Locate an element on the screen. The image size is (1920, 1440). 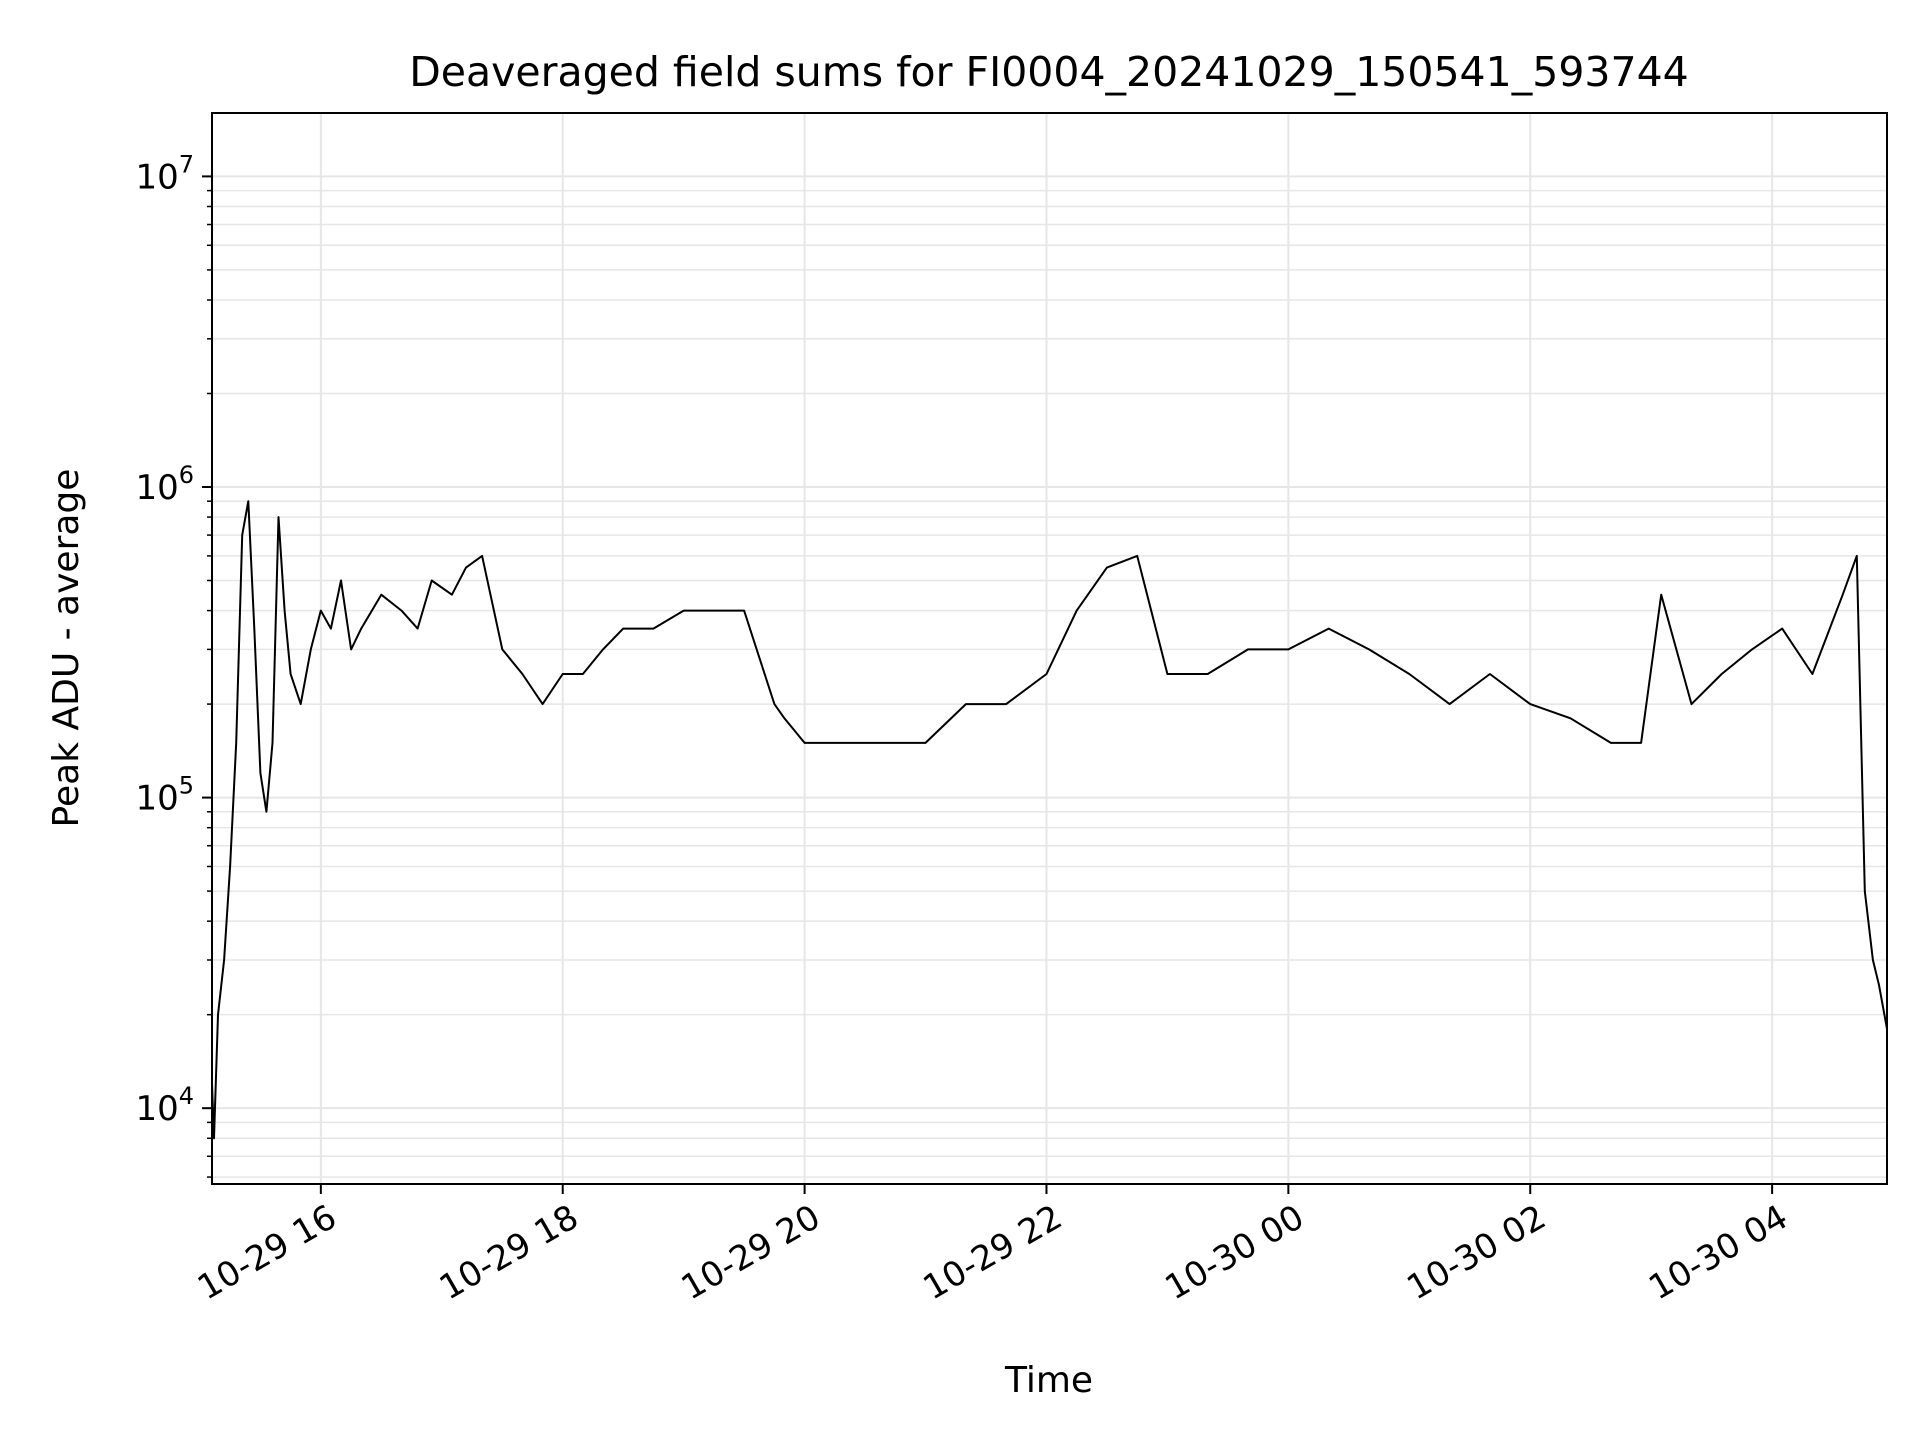
y-axis-label: Peak ADU - average is located at coordinates (66, 648).